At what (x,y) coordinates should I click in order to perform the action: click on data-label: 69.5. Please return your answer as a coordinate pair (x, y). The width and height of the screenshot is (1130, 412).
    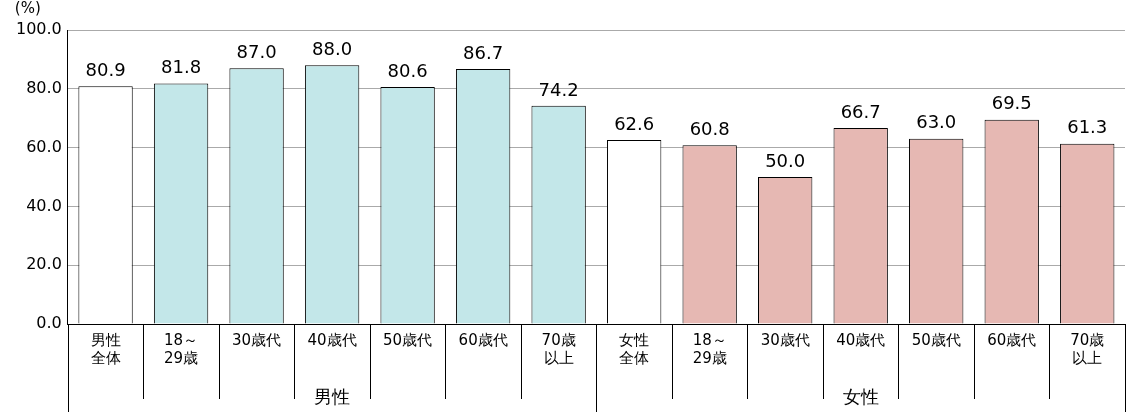
    Looking at the image, I should click on (1011, 103).